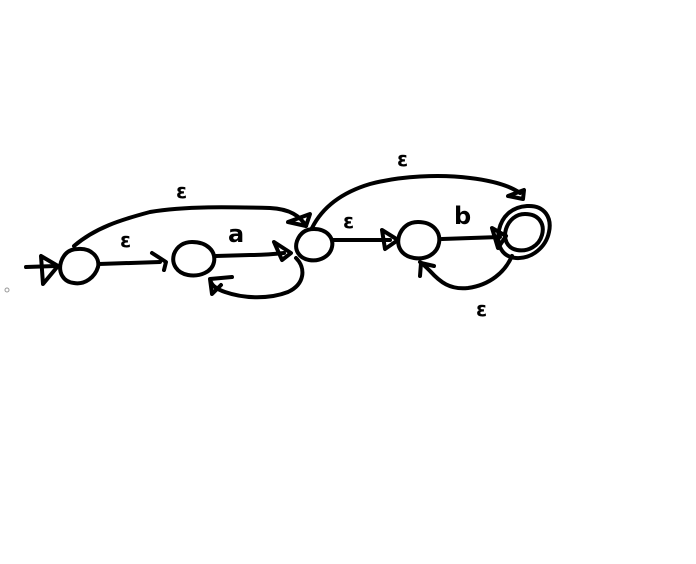  What do you see at coordinates (402, 159) in the screenshot?
I see `label-eps-s2-s4: ε` at bounding box center [402, 159].